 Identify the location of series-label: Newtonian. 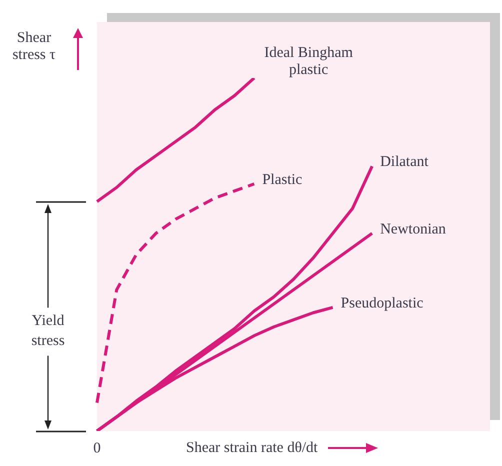
(413, 229).